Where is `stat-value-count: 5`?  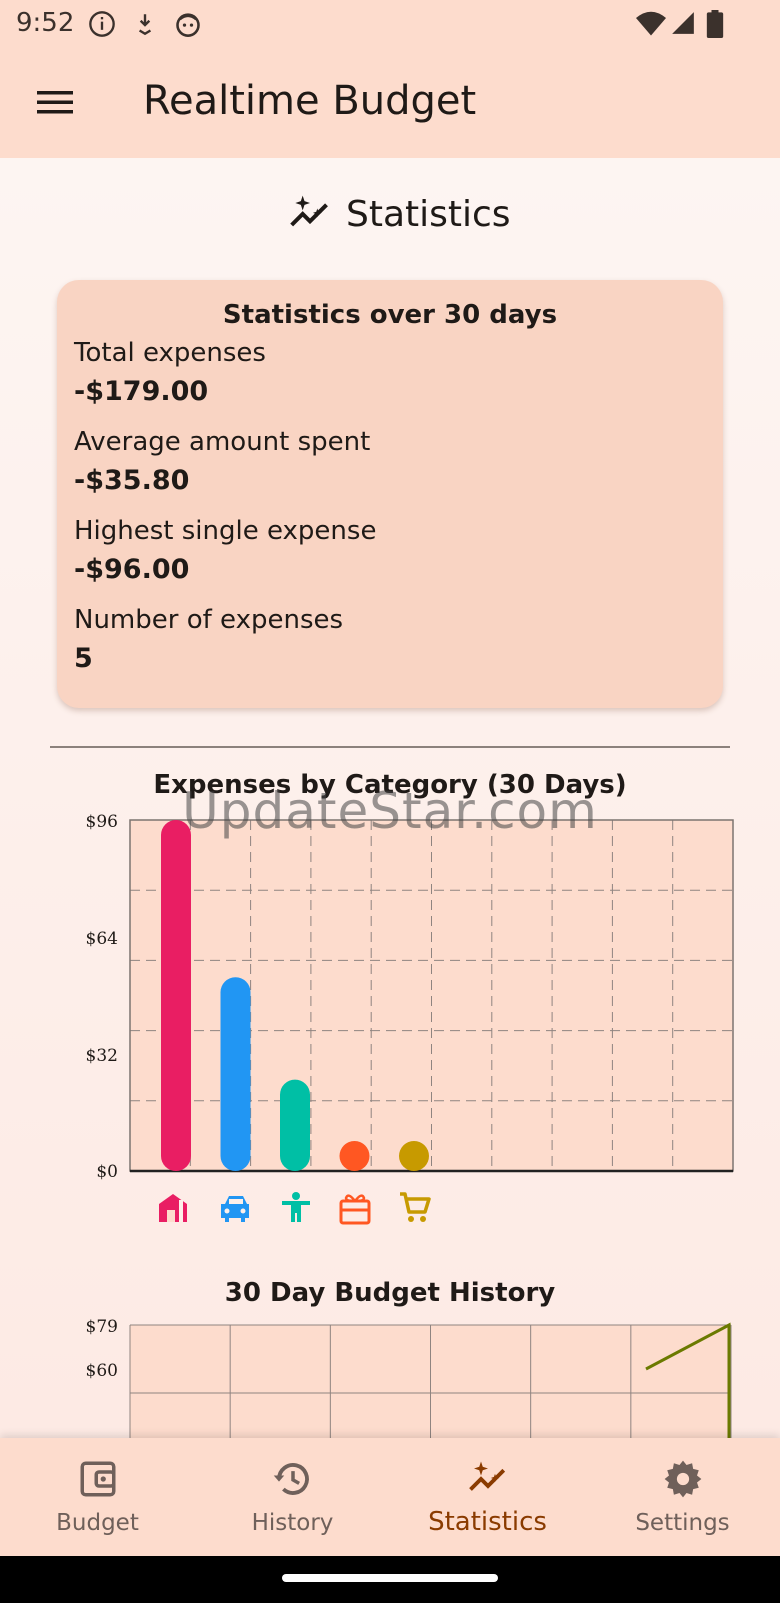 stat-value-count: 5 is located at coordinates (83, 658).